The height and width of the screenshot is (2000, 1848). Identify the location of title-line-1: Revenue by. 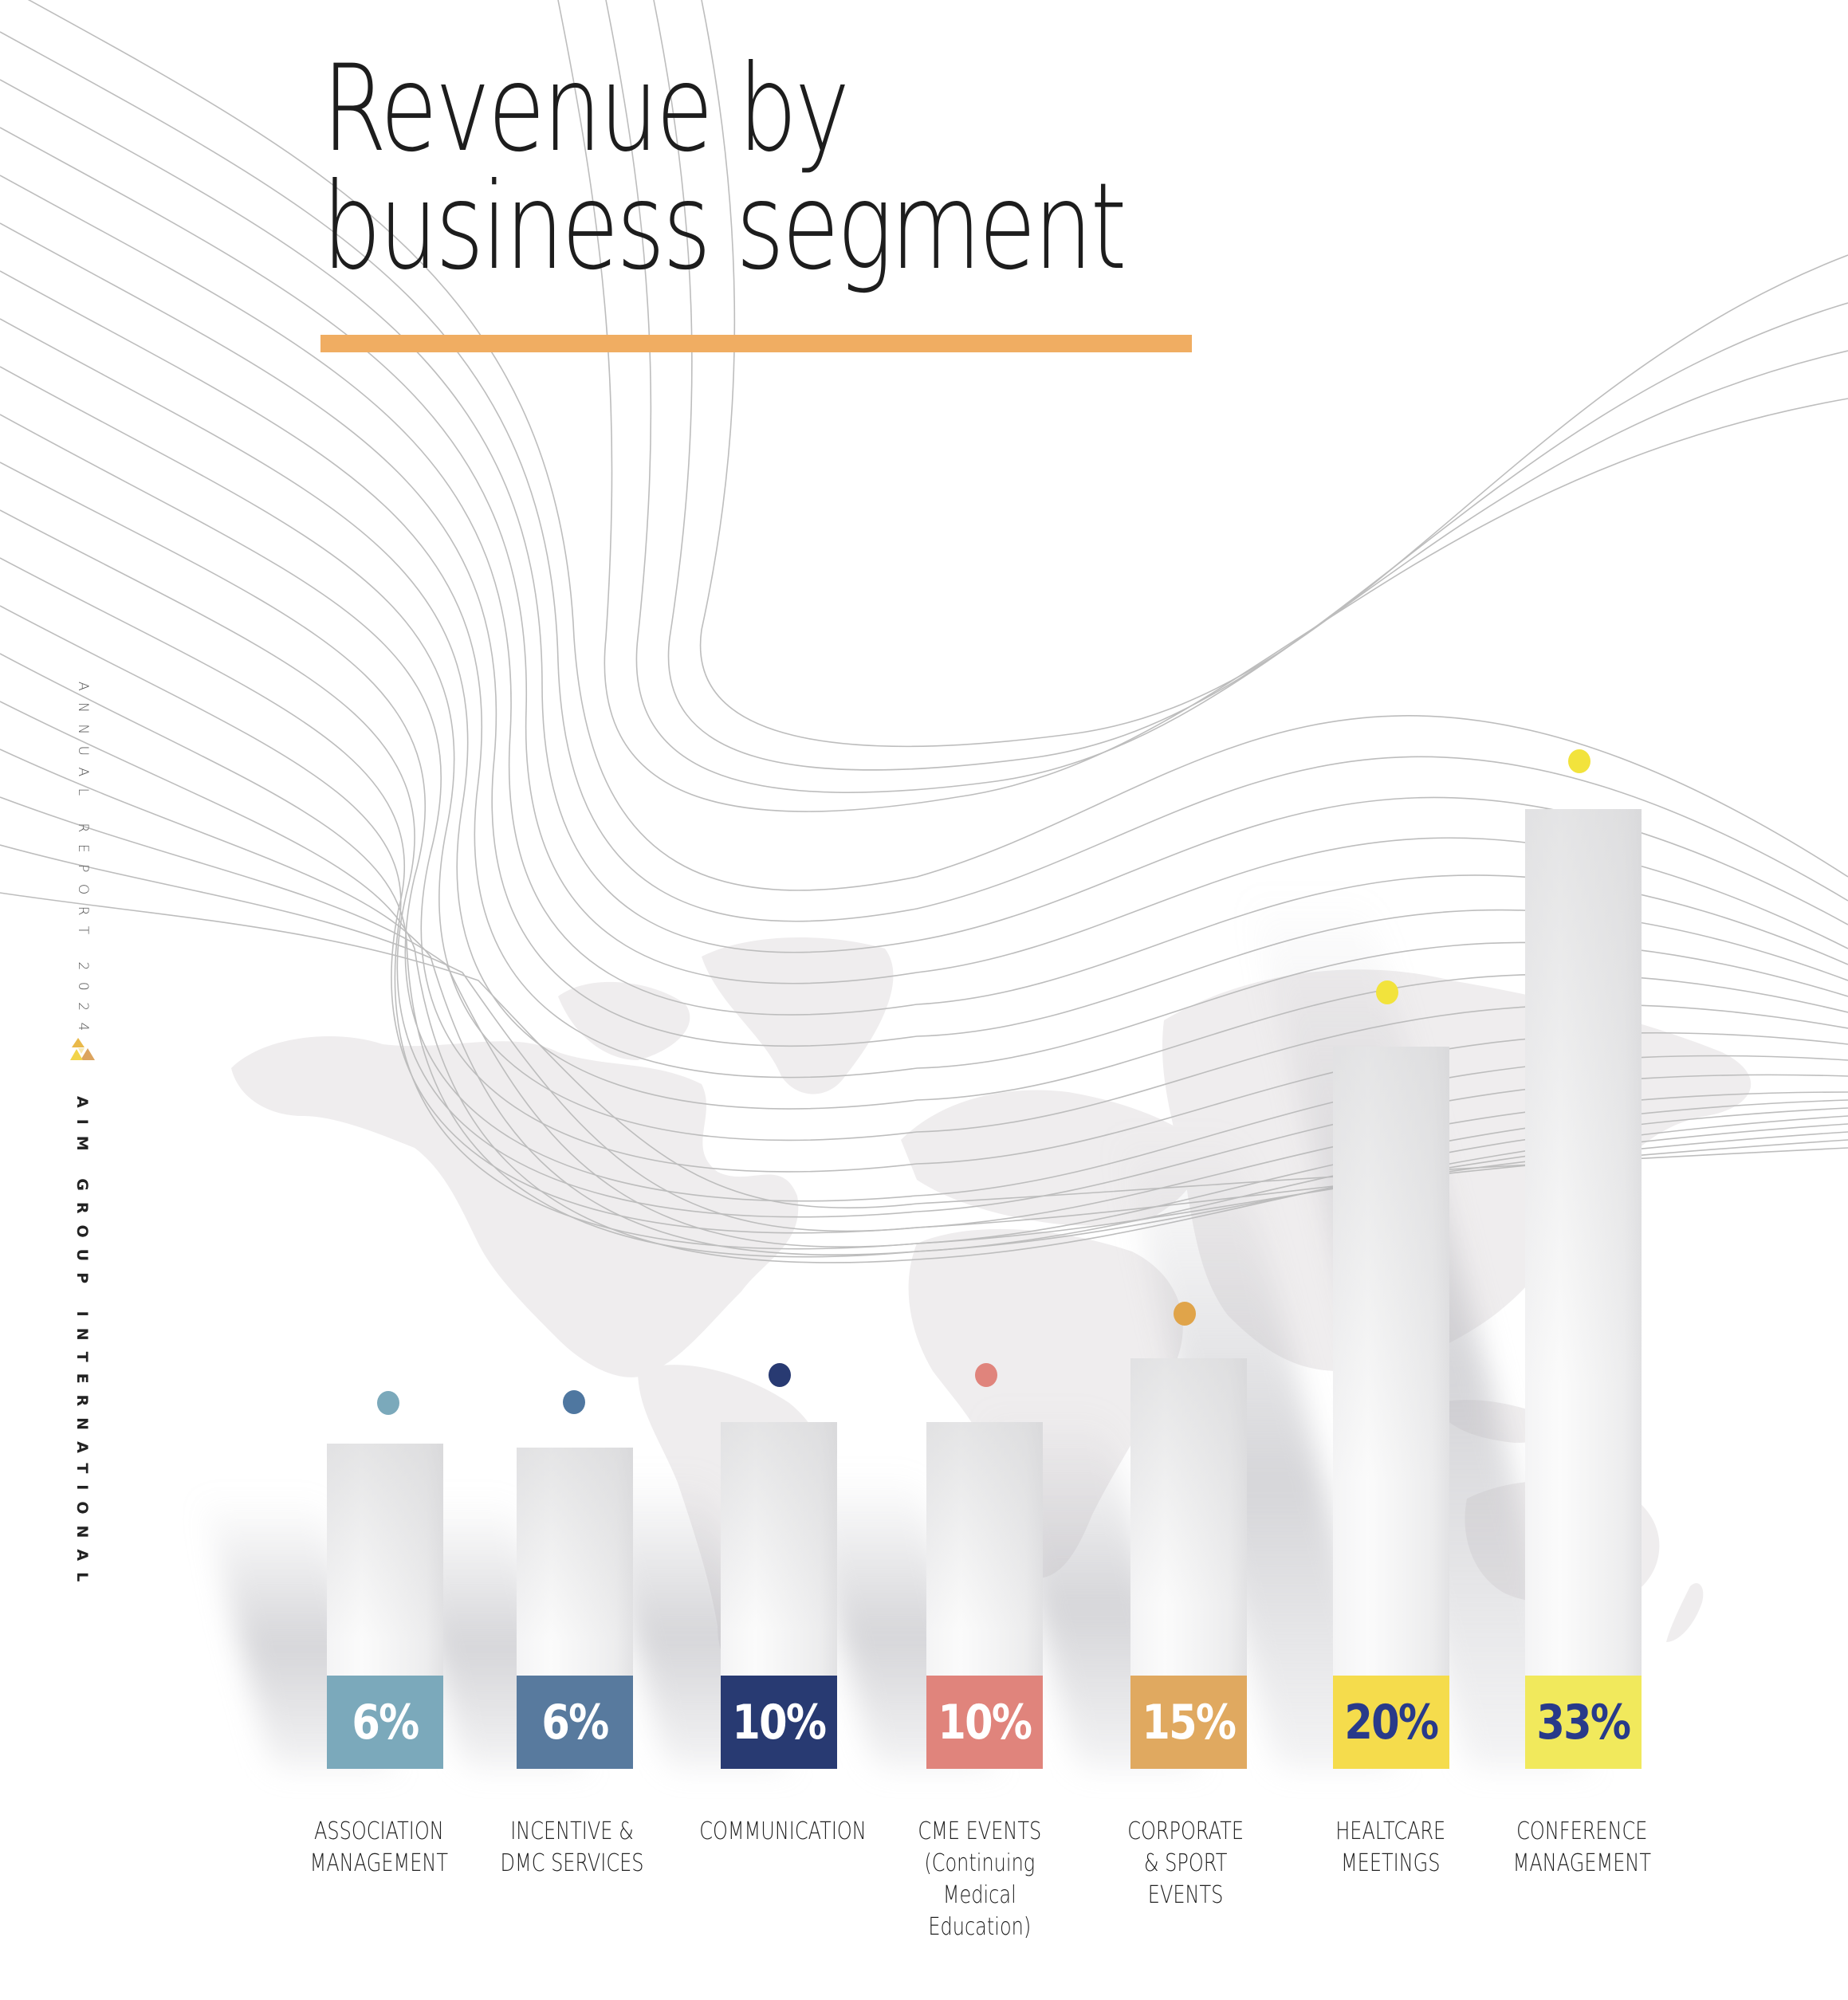
(586, 109).